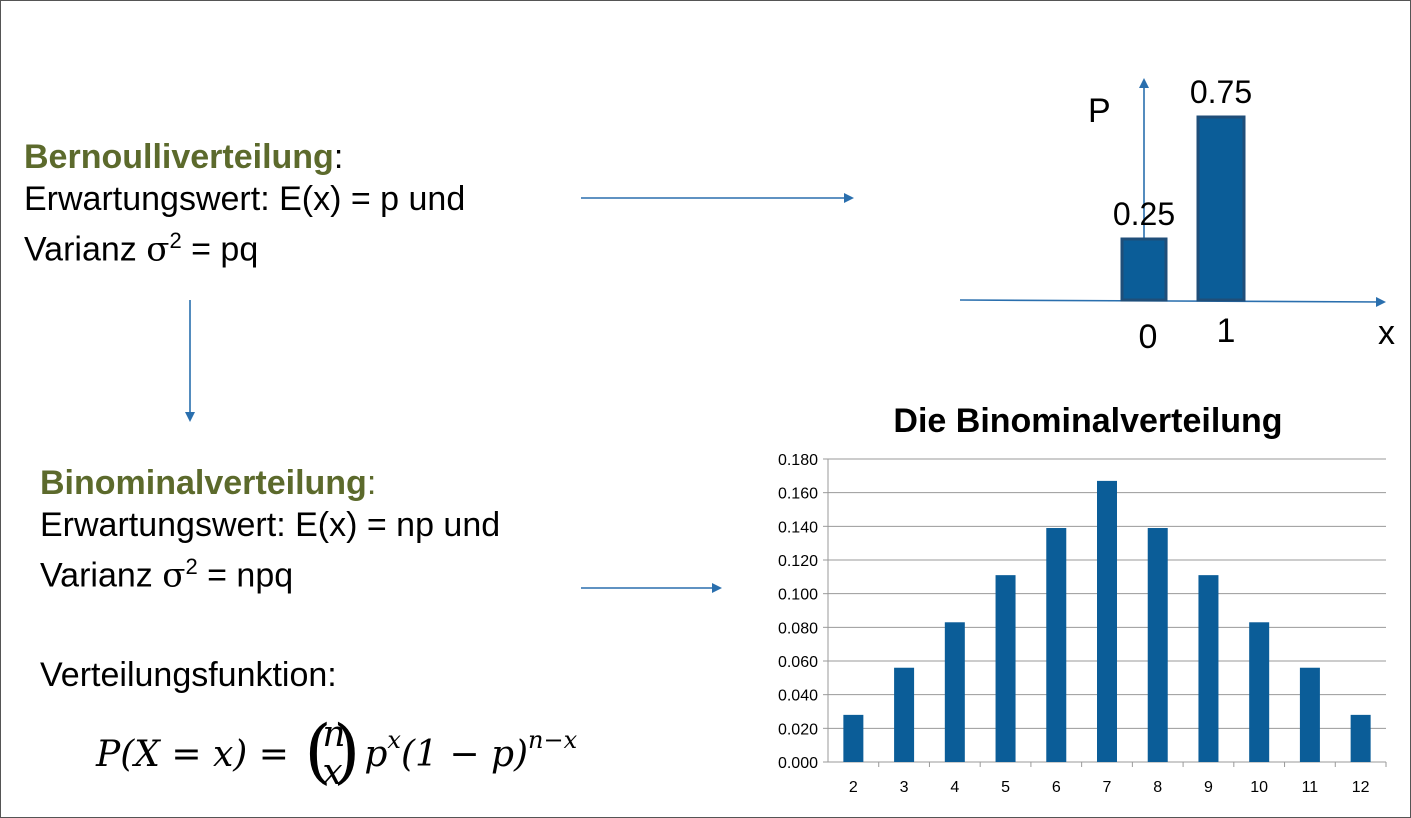 This screenshot has height=818, width=1411. I want to click on binomial-x-tick-label: 11, so click(1310, 787).